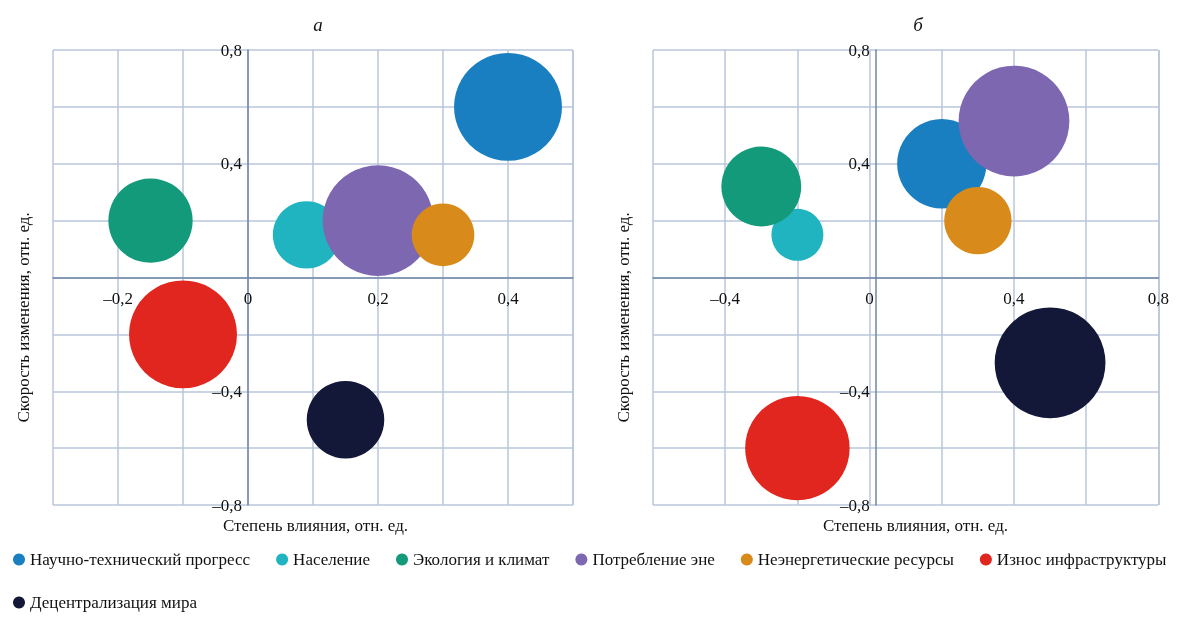 The height and width of the screenshot is (624, 1180). What do you see at coordinates (481, 559) in the screenshot?
I see `legend-label: Экология и климат` at bounding box center [481, 559].